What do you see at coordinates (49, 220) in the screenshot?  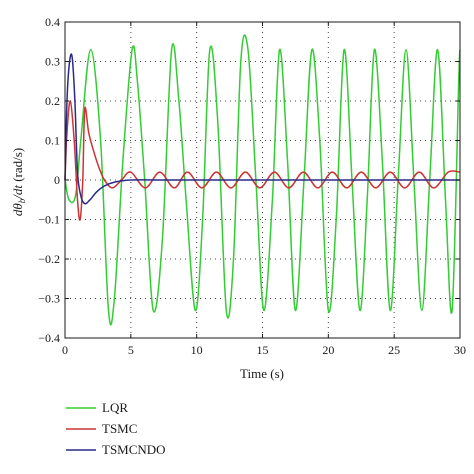 I see `y-tick-label: −0.1` at bounding box center [49, 220].